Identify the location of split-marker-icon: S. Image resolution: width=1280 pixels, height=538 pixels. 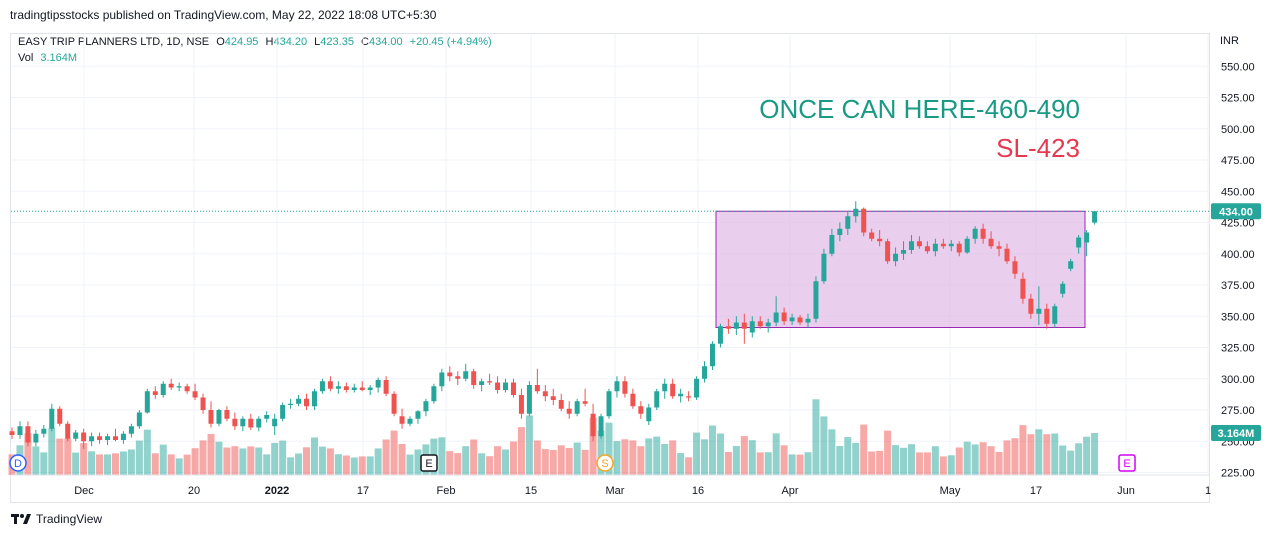
(605, 463).